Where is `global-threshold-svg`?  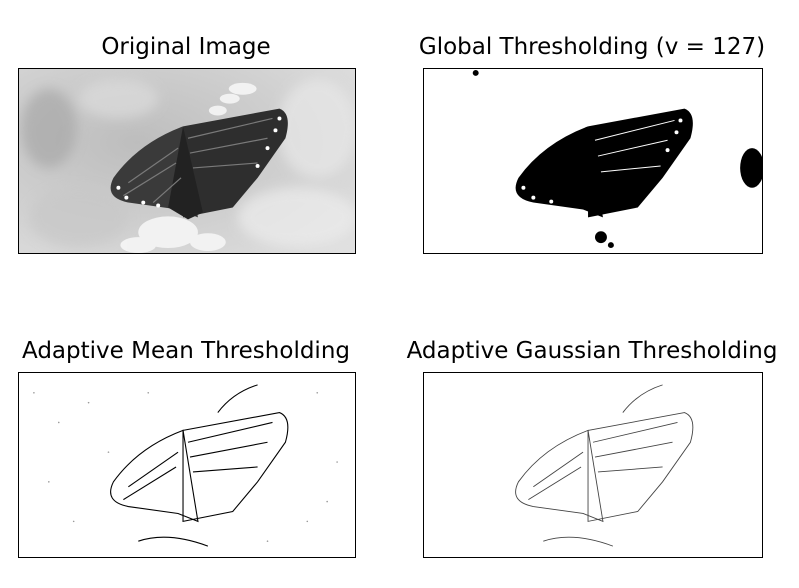
global-threshold-svg is located at coordinates (593, 161).